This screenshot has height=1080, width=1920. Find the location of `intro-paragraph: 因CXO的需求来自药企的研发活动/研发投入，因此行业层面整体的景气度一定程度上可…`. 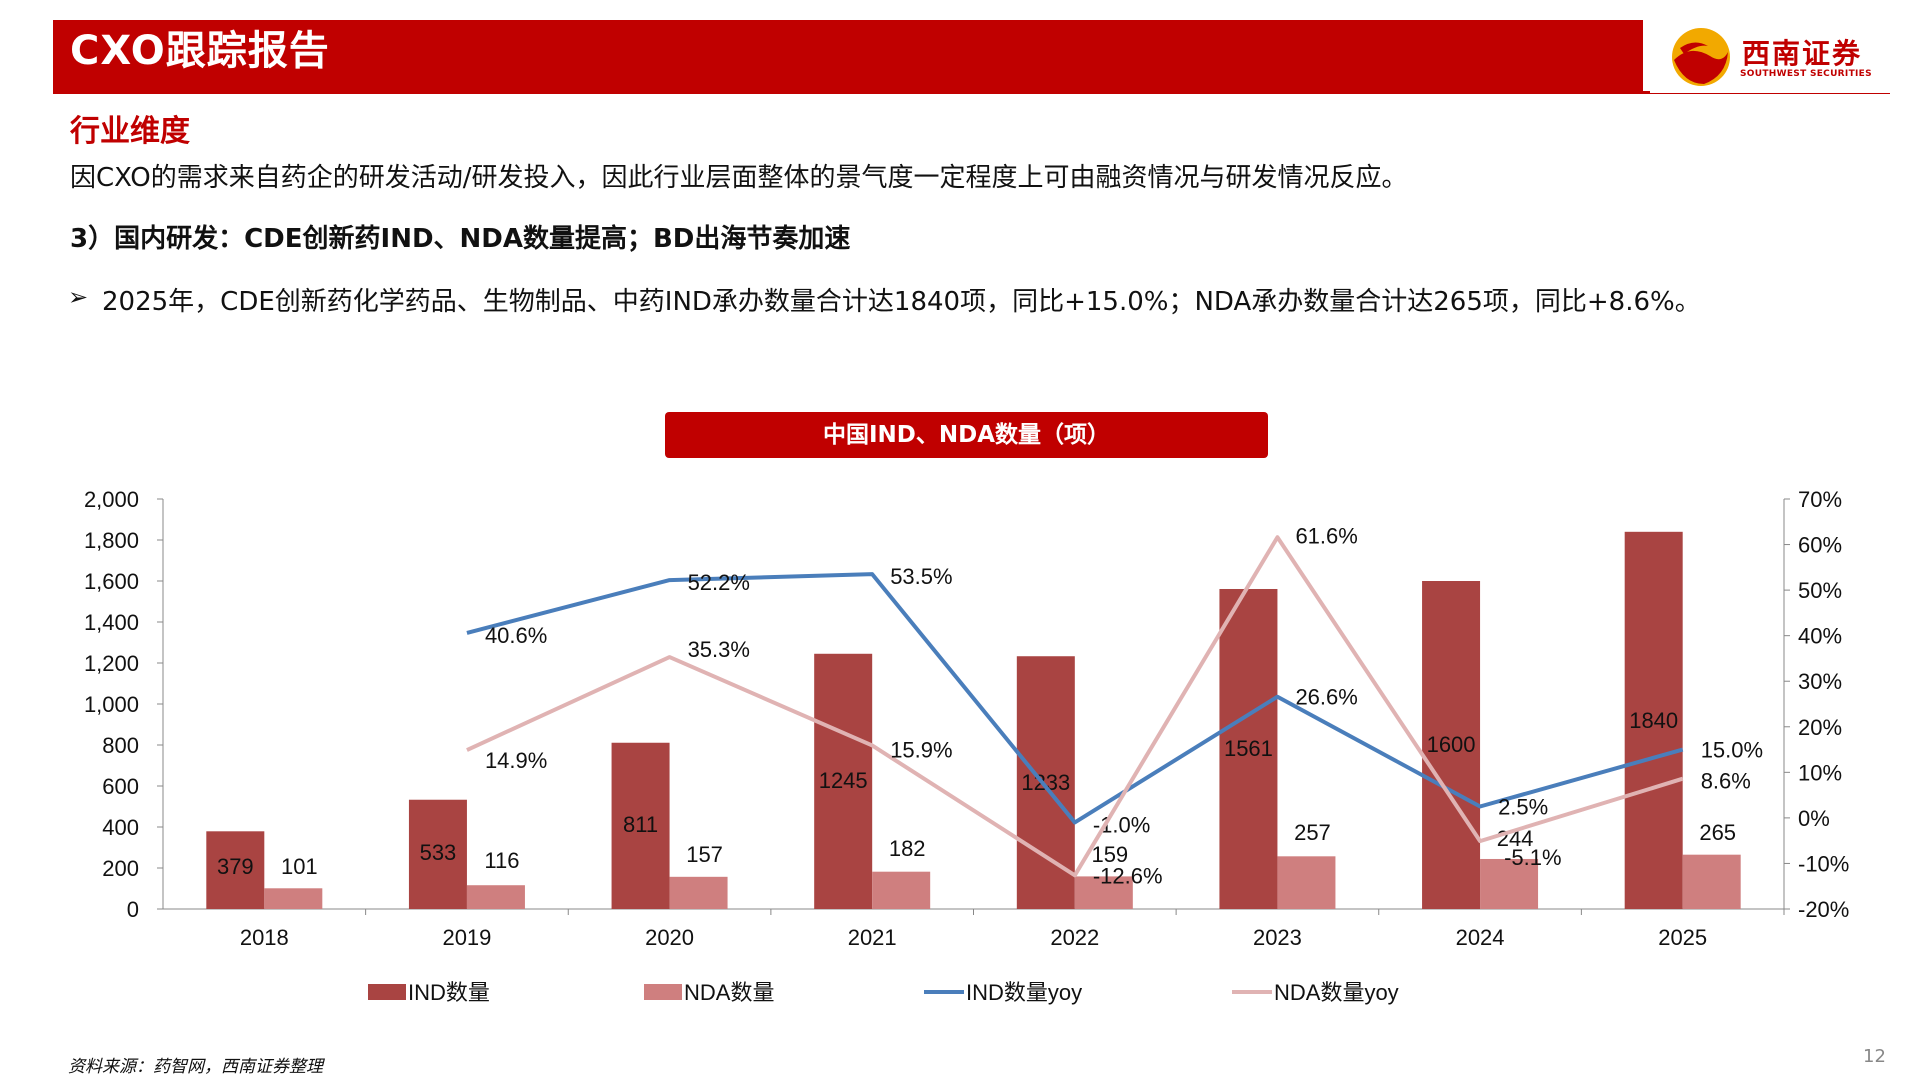

intro-paragraph: 因CXO的需求来自药企的研发活动/研发投入，因此行业层面整体的景气度一定程度上可… is located at coordinates (739, 178).